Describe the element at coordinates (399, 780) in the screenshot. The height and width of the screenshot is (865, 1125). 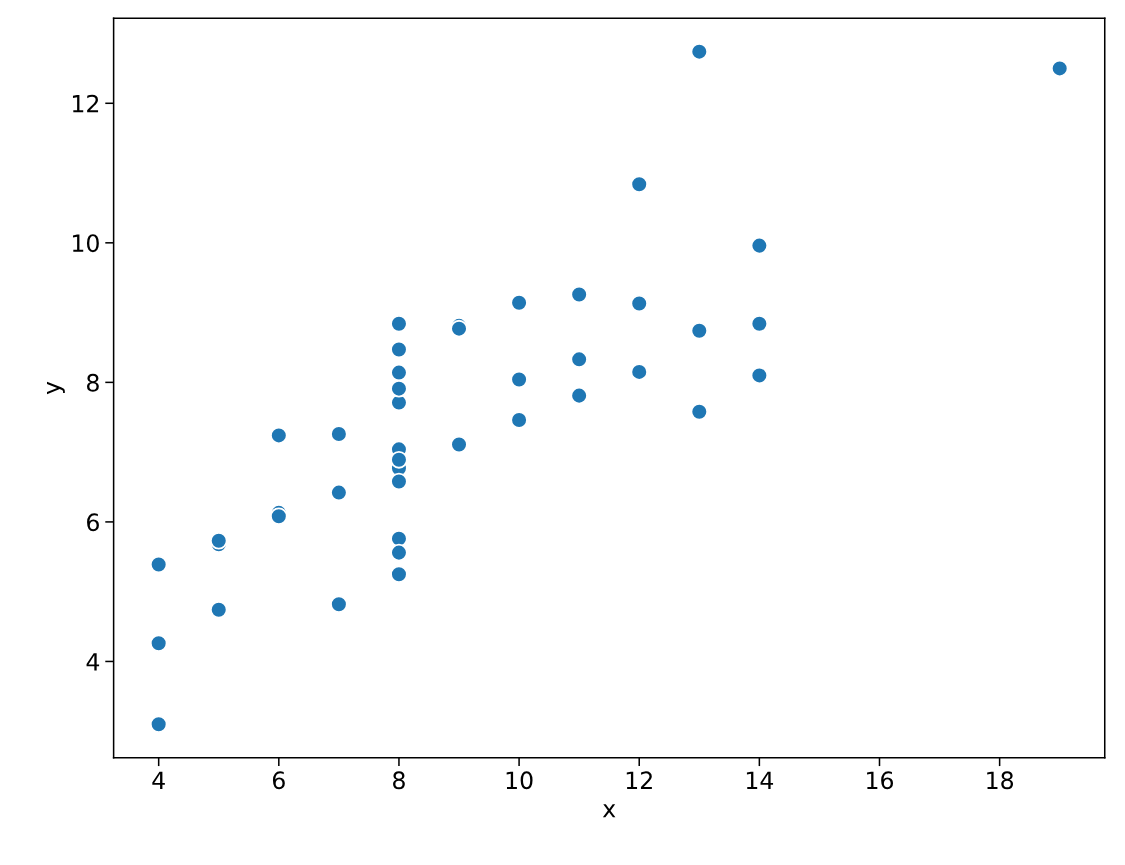
I see `x-tick-label: 8` at that location.